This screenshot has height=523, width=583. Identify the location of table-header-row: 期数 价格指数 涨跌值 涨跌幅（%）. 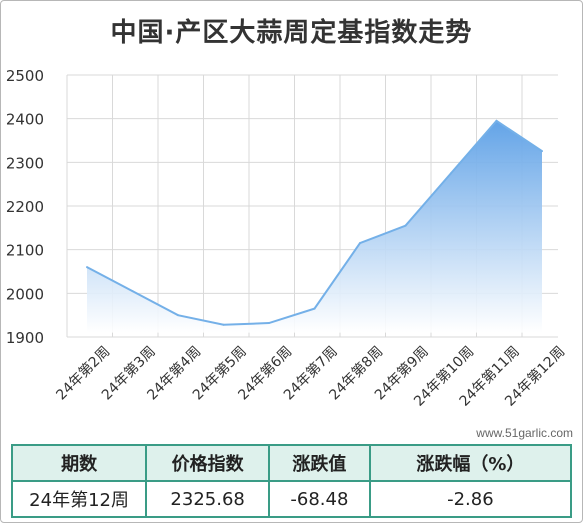
(291, 463).